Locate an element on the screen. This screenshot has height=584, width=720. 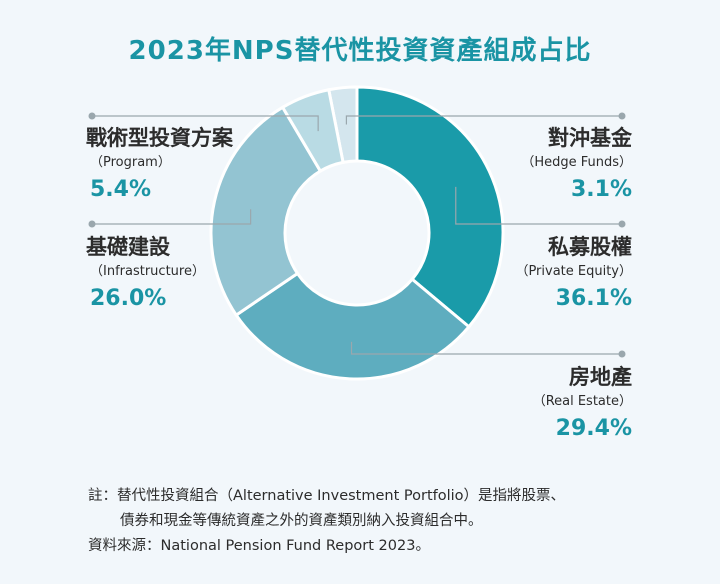
label-program-pct: 5.4% is located at coordinates (121, 189).